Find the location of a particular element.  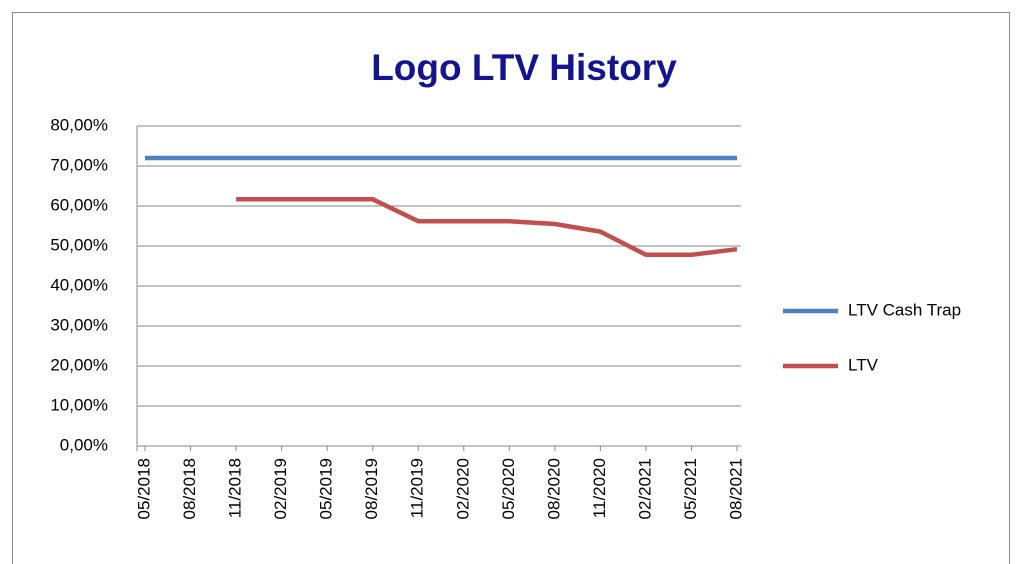

y-tick-label: 80,00% is located at coordinates (79, 124).